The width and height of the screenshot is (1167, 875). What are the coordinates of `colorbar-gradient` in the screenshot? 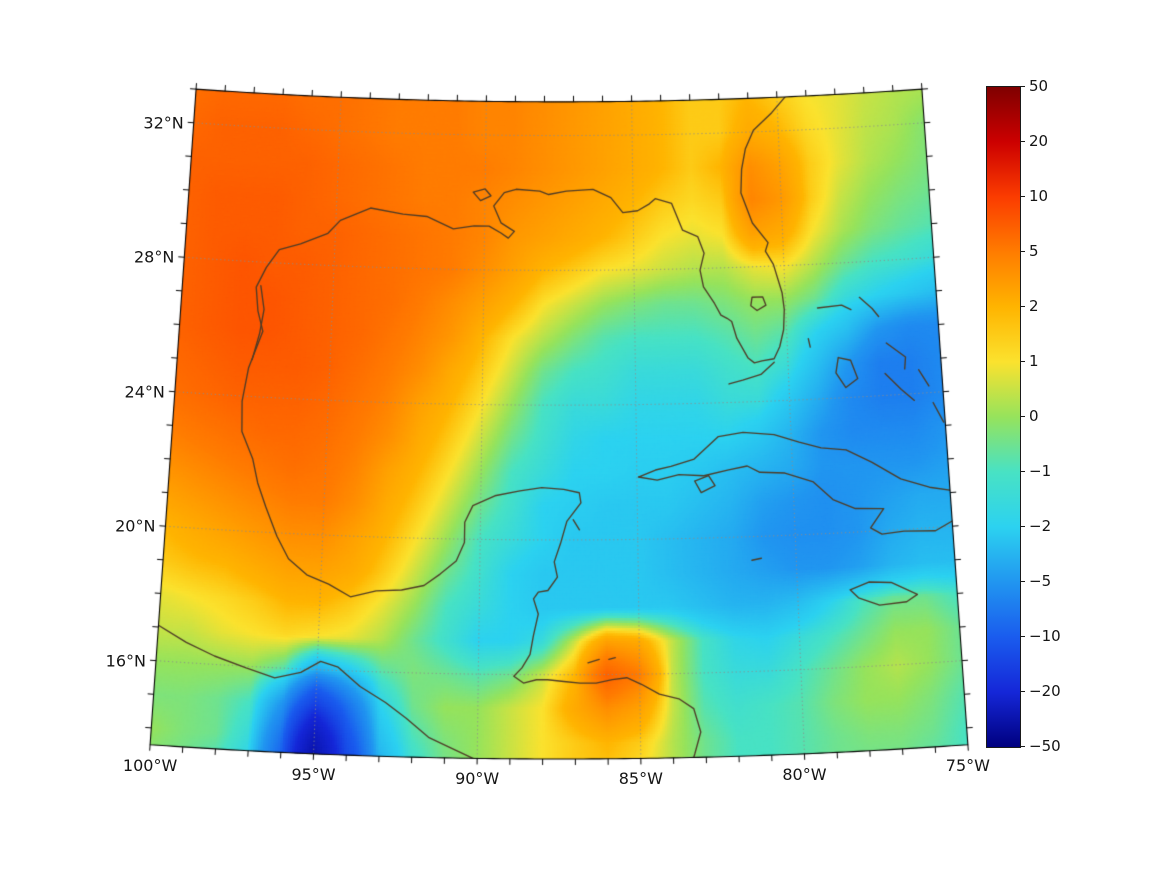 It's located at (1003, 417).